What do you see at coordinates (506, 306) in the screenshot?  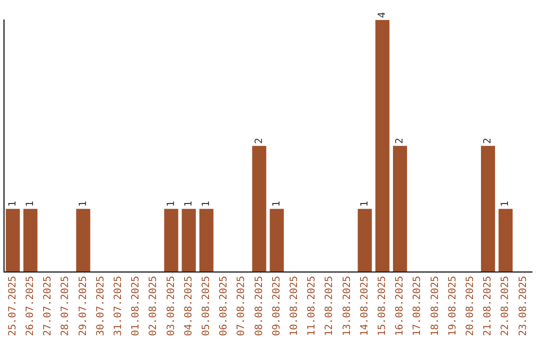 I see `x-tick-label: 22.08.2025` at bounding box center [506, 306].